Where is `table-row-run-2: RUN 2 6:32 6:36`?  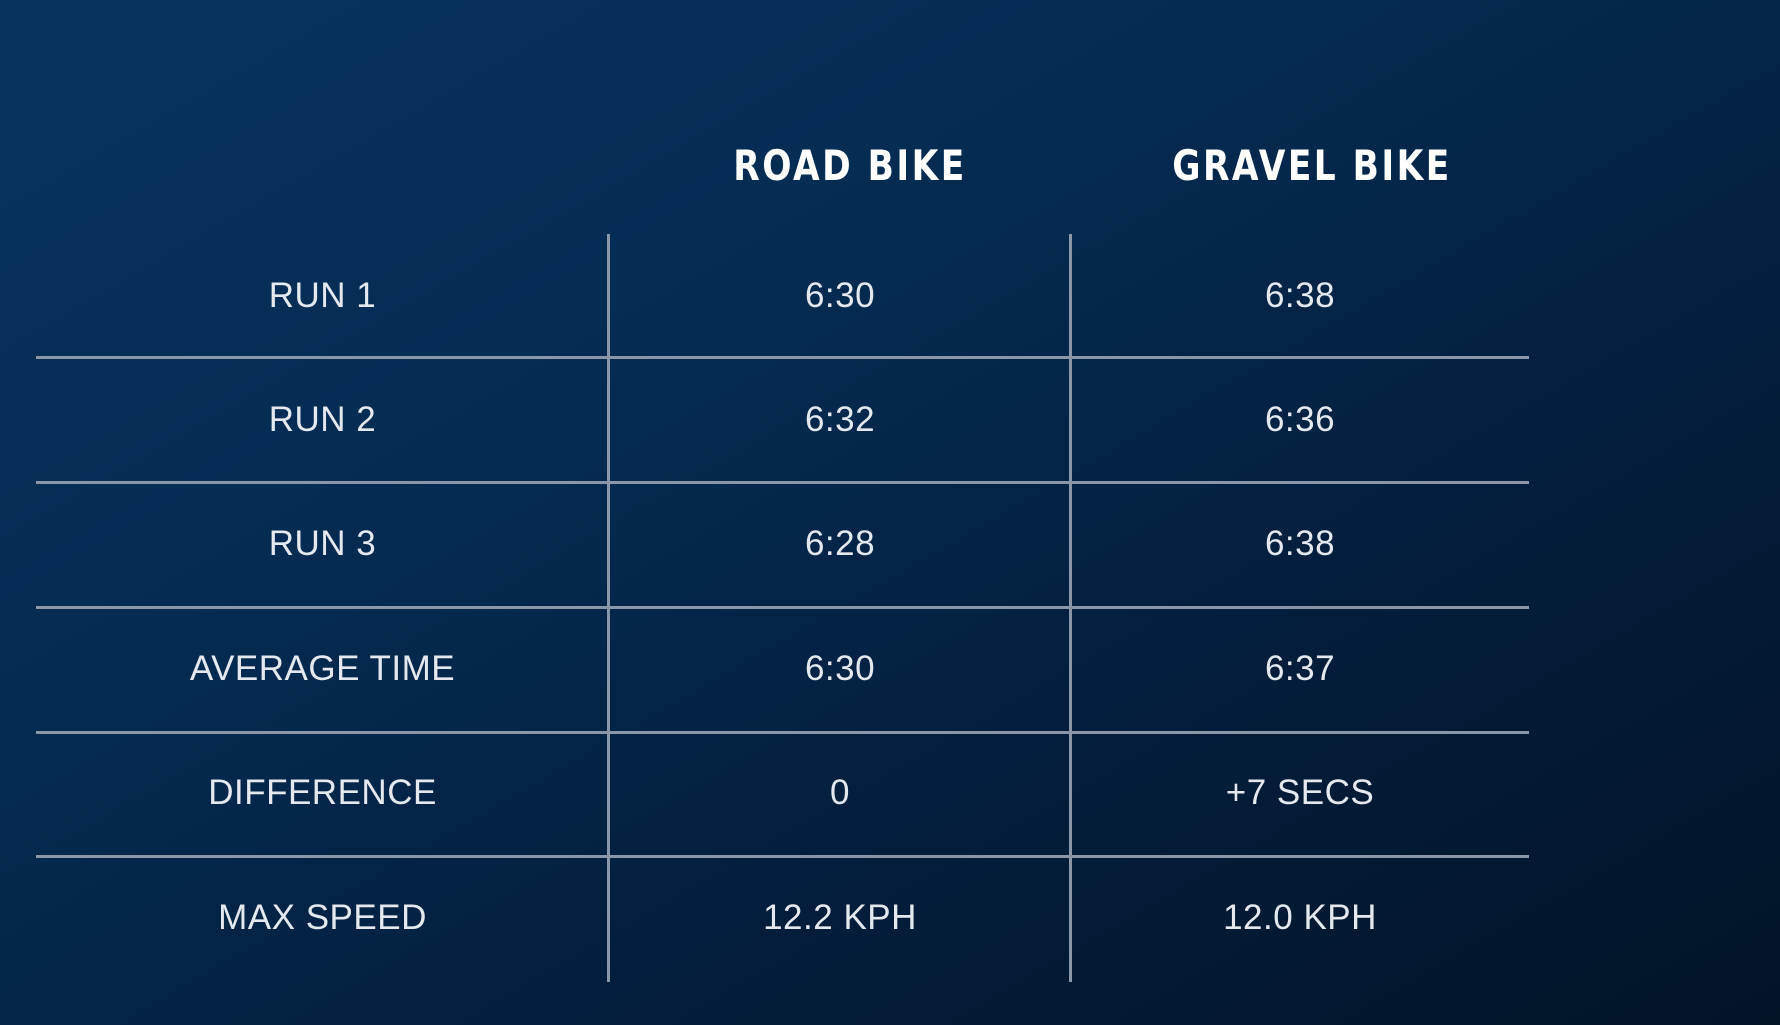
table-row-run-2: RUN 2 6:32 6:36 is located at coordinates (890, 420).